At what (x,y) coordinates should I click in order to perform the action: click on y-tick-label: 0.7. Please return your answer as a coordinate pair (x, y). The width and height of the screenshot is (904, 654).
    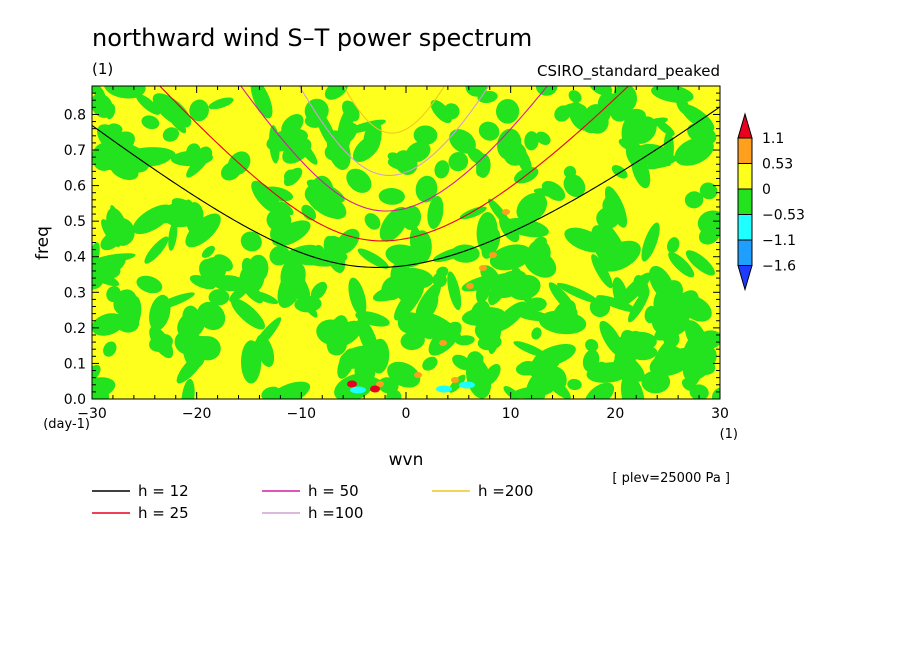
    Looking at the image, I should click on (75, 151).